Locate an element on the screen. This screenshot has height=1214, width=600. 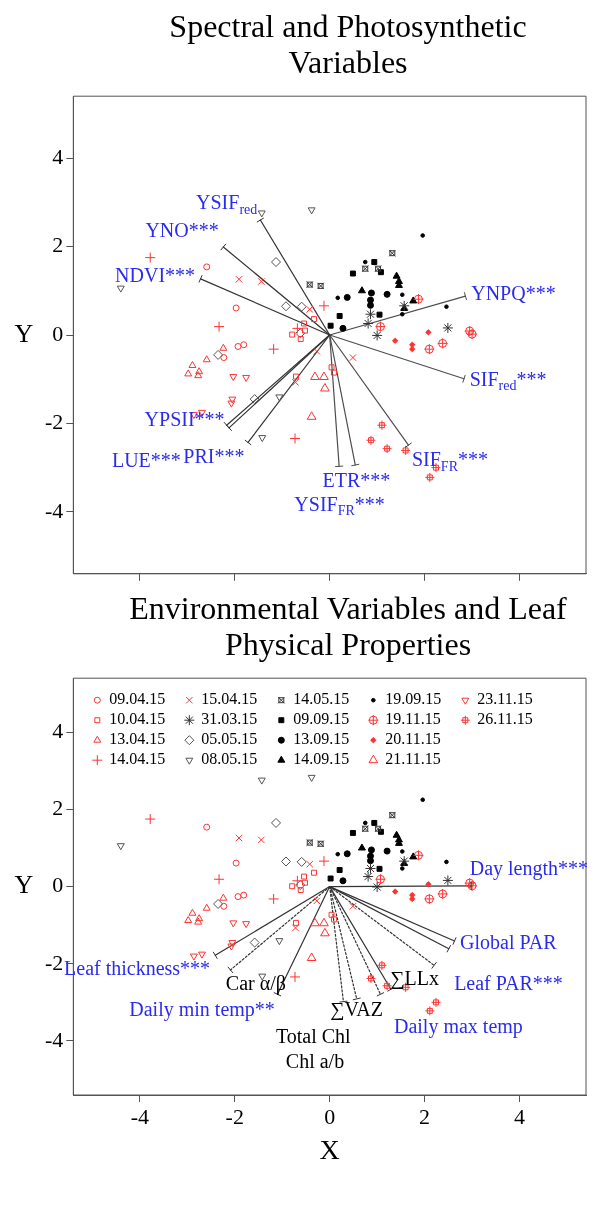
series-label: Leaf PAR*** is located at coordinates (508, 982).